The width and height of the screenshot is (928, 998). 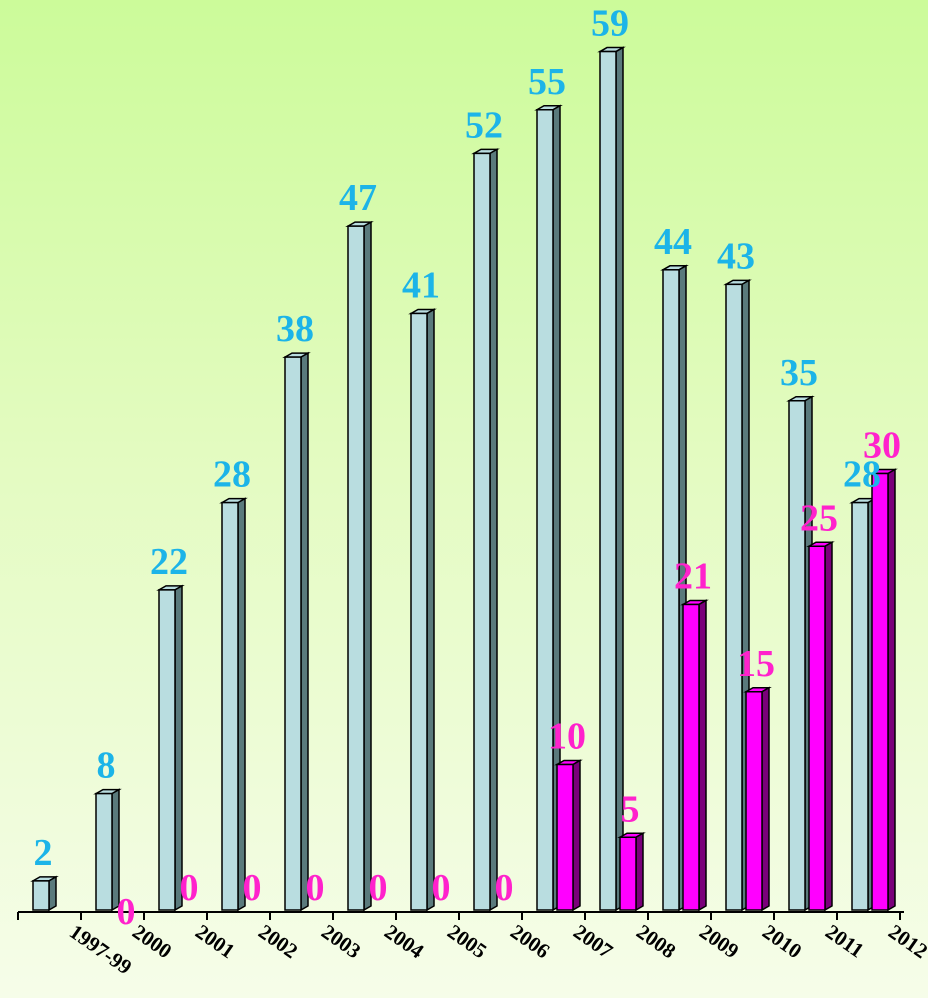 I want to click on data-label: 21, so click(x=693, y=576).